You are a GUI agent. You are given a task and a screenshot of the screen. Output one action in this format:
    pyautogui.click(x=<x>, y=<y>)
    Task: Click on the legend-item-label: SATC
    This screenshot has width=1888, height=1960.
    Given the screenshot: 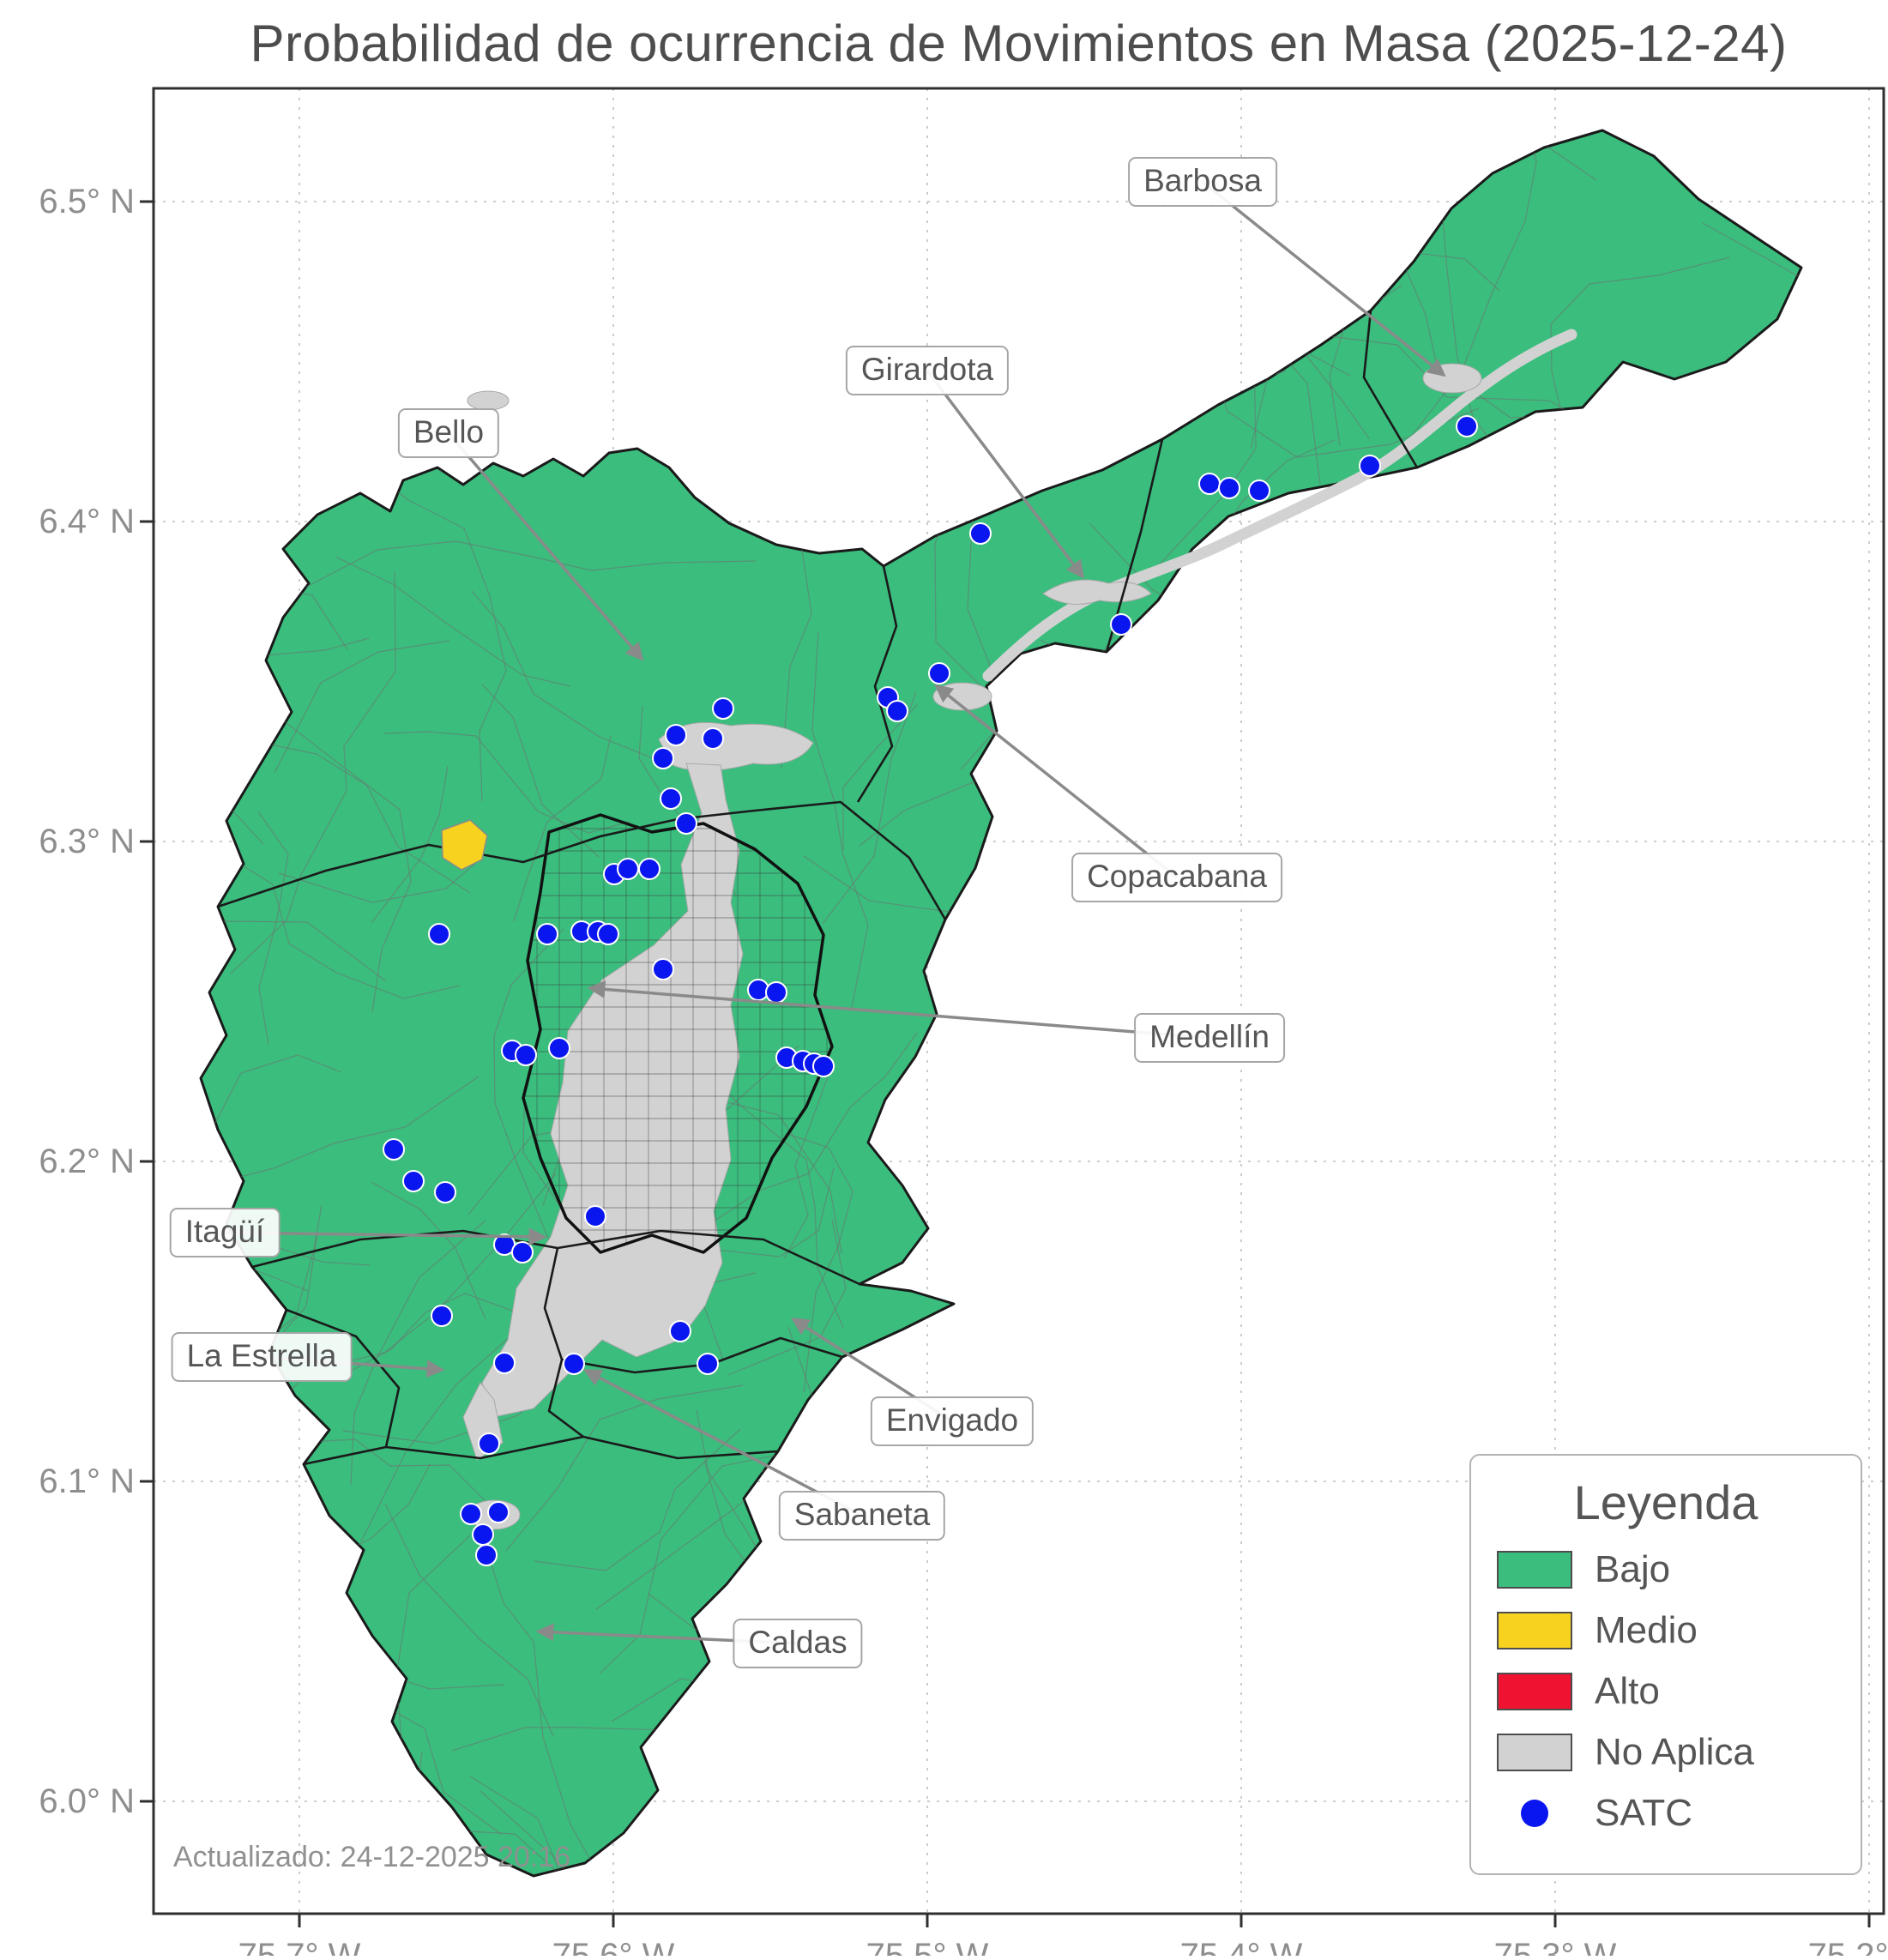 What is the action you would take?
    pyautogui.click(x=1644, y=1813)
    